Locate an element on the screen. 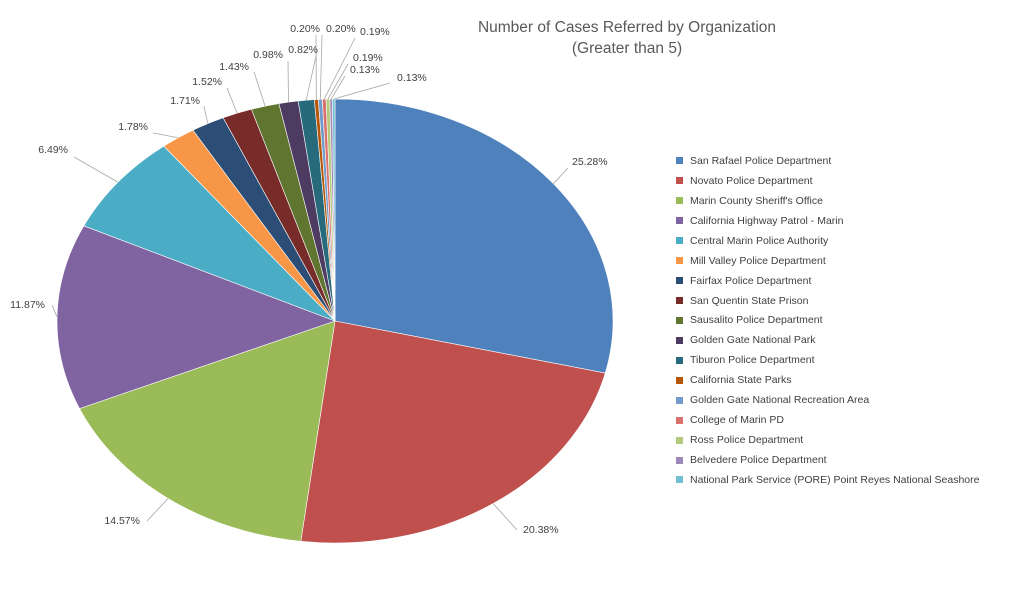  chart-subtitle: (Greater than 5) is located at coordinates (627, 48).